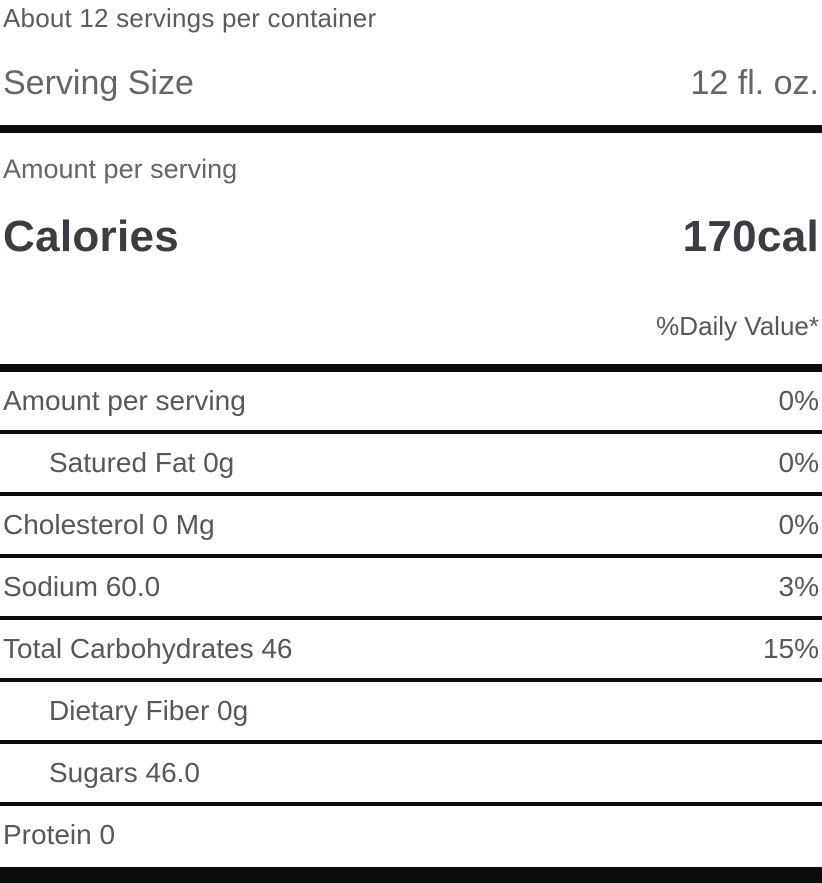  What do you see at coordinates (411, 525) in the screenshot?
I see `table-row: Cholesterol 0 Mg 0%` at bounding box center [411, 525].